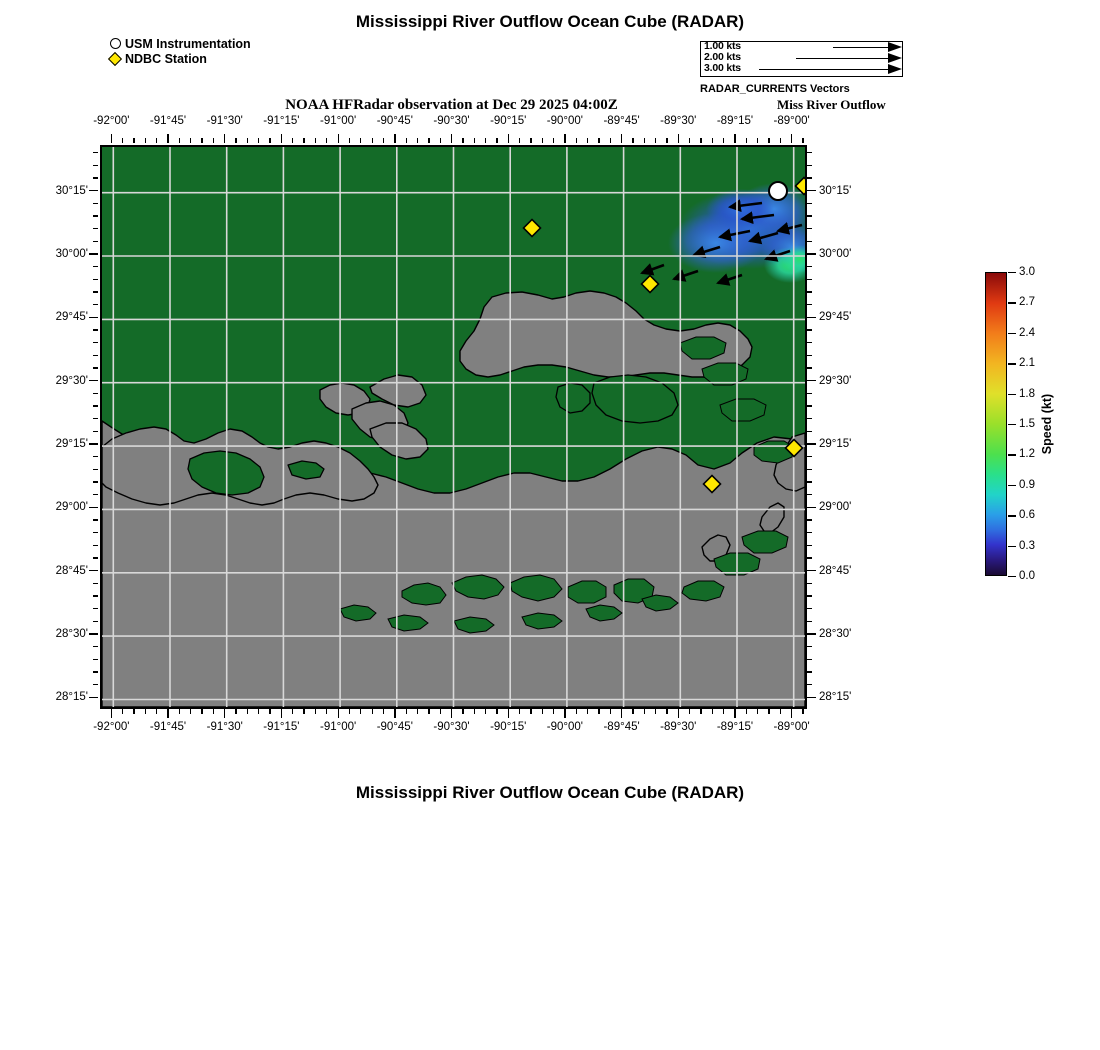 This screenshot has width=1100, height=1050. I want to click on legend-label-usm: USM Instrumentation, so click(188, 43).